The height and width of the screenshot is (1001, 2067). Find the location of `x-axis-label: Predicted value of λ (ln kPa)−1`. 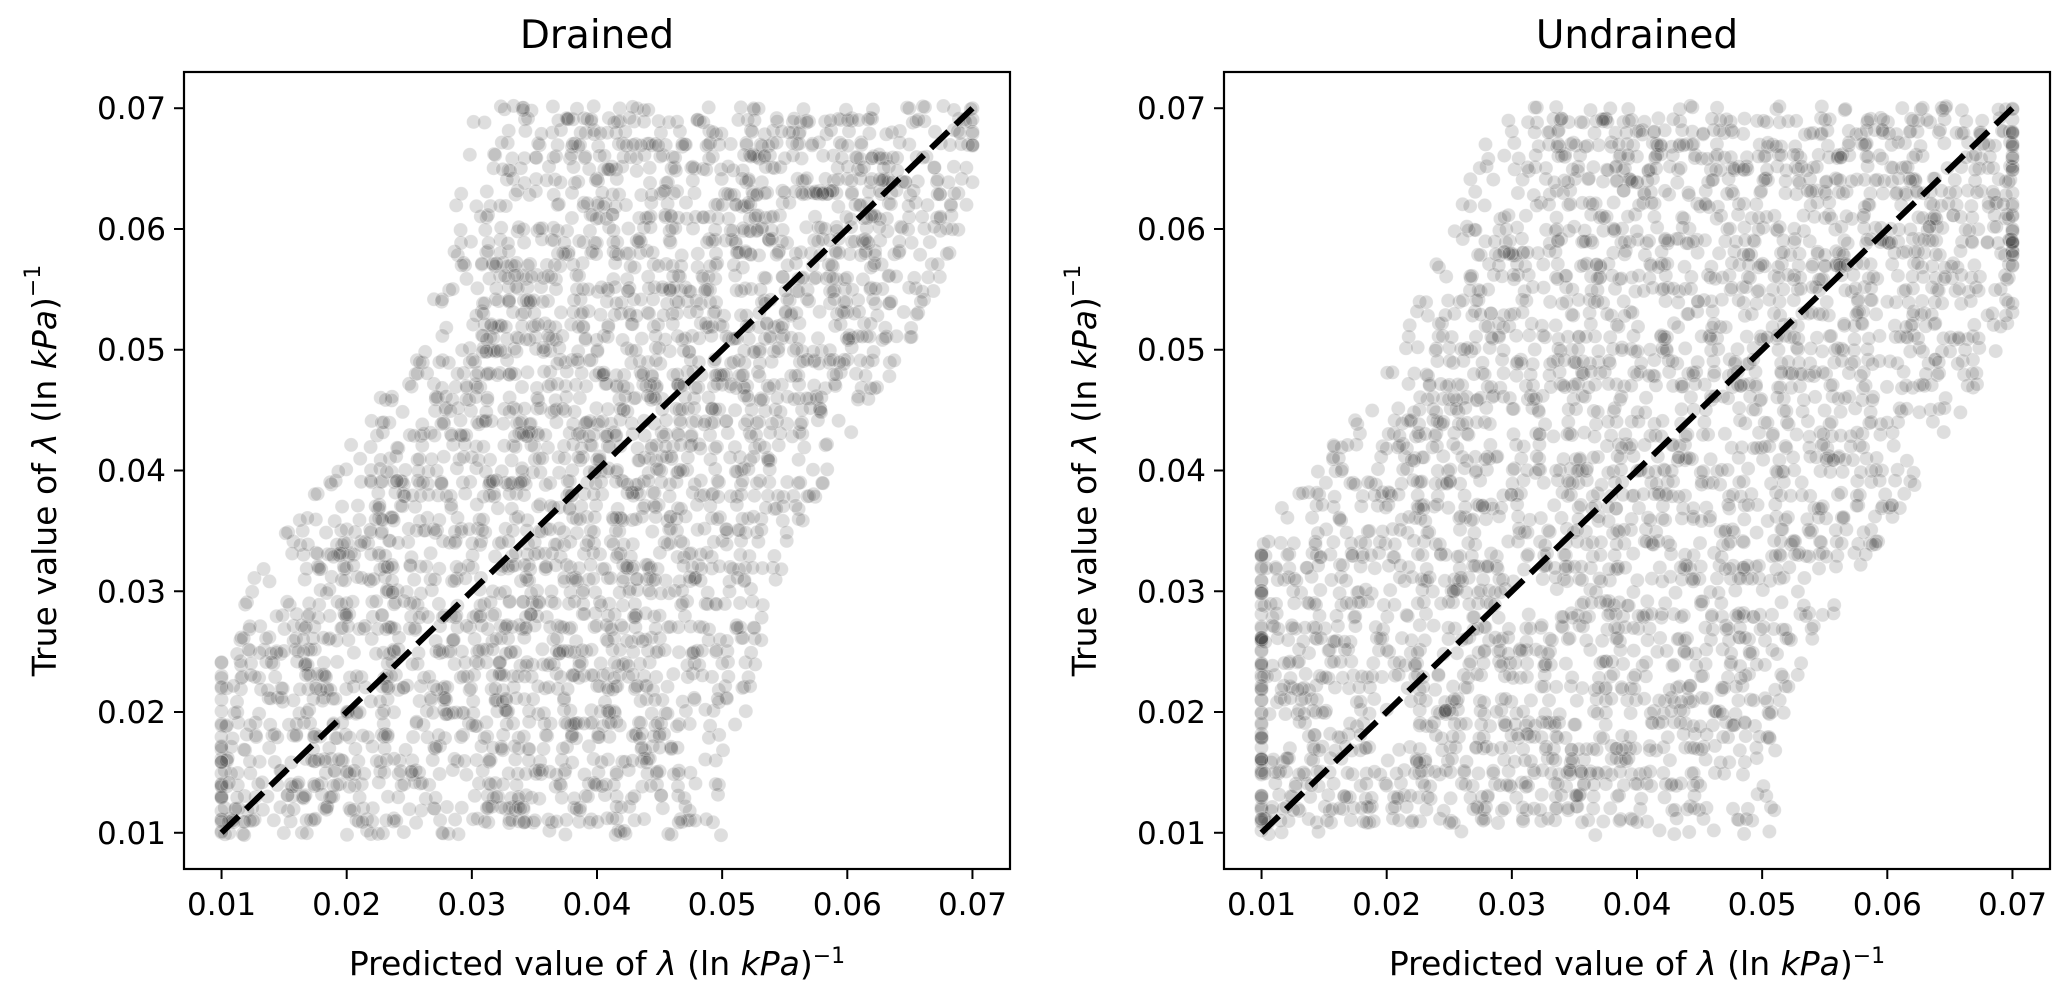

x-axis-label: Predicted value of λ (ln kPa)−1 is located at coordinates (597, 964).